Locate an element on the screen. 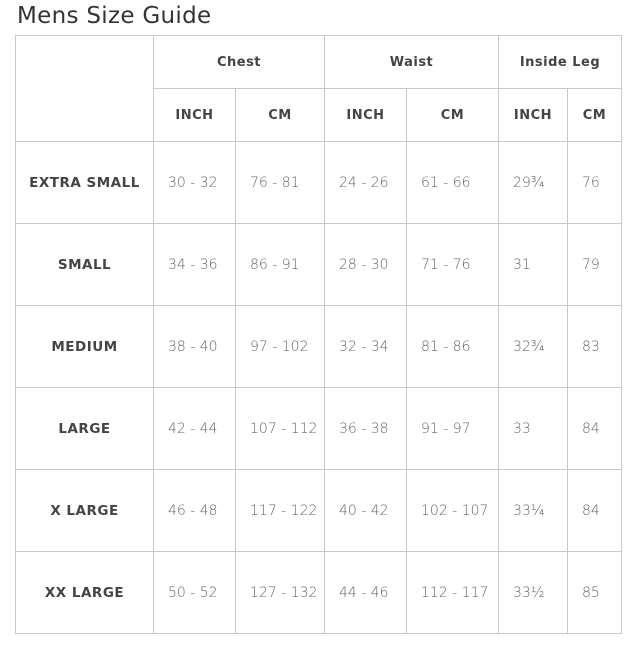 The height and width of the screenshot is (651, 631). measurement-cell: 30 - 32 is located at coordinates (194, 182).